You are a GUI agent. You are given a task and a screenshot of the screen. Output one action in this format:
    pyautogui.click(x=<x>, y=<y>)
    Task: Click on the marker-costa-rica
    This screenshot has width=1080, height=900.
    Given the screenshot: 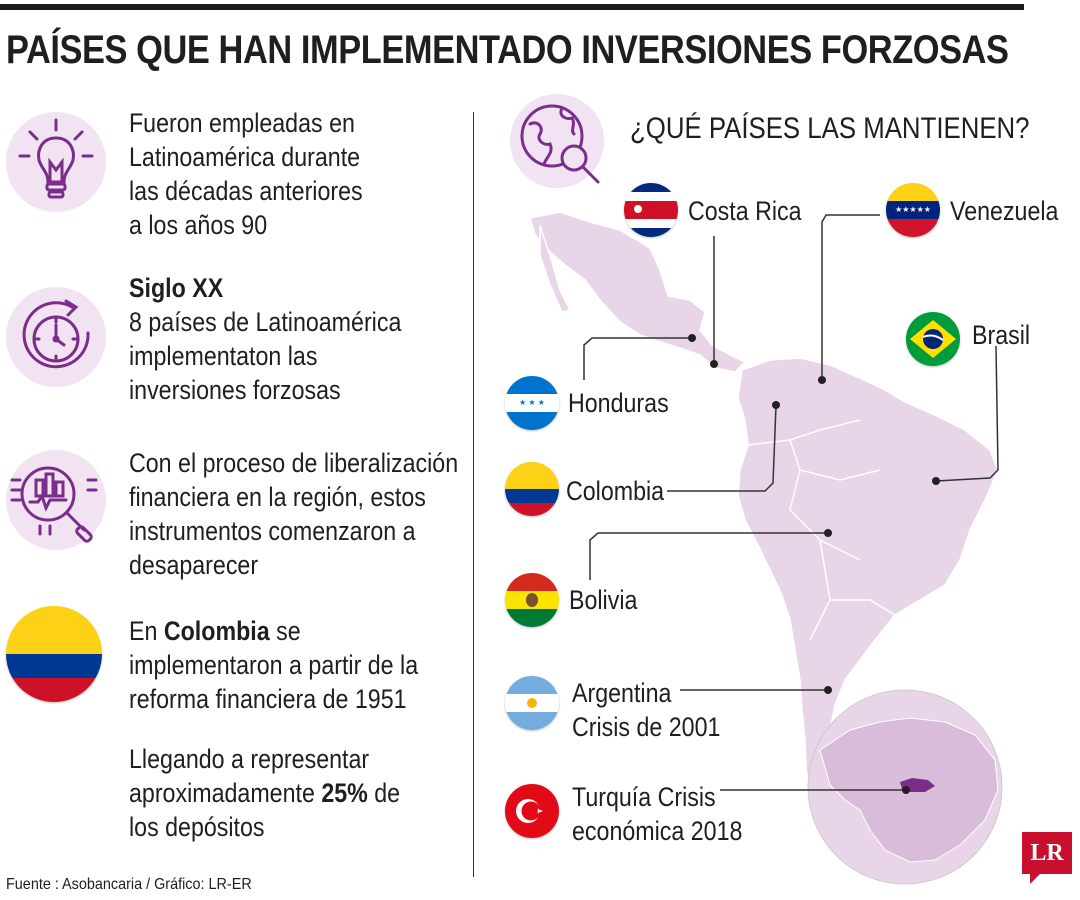 What is the action you would take?
    pyautogui.click(x=714, y=364)
    